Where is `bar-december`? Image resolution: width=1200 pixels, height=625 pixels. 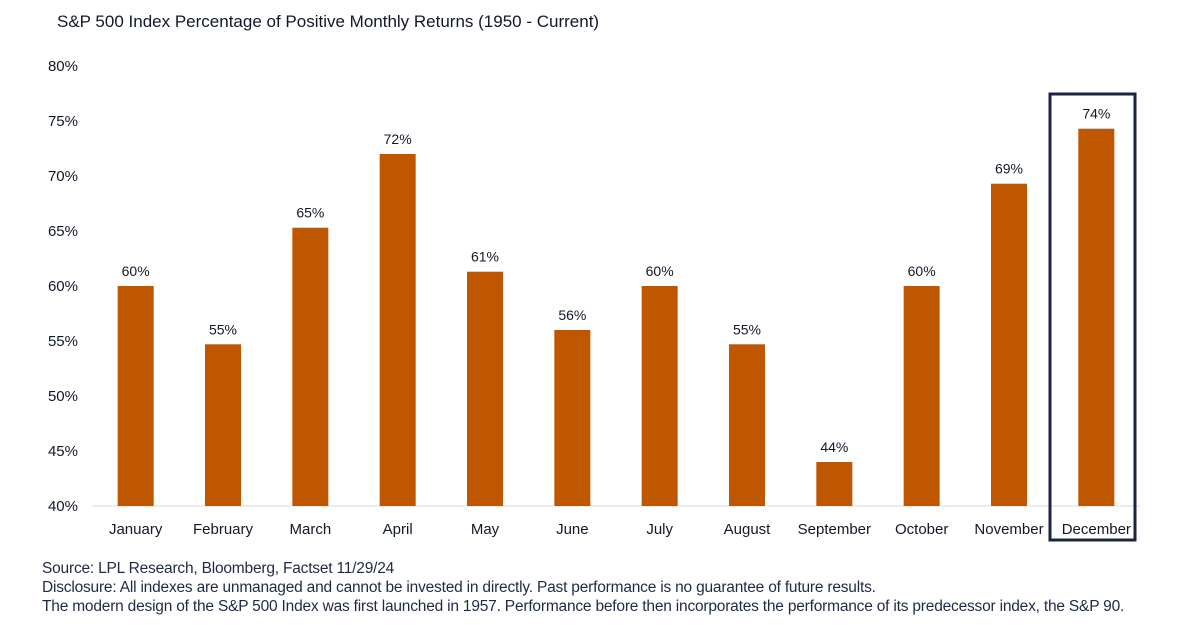 bar-december is located at coordinates (1096, 317).